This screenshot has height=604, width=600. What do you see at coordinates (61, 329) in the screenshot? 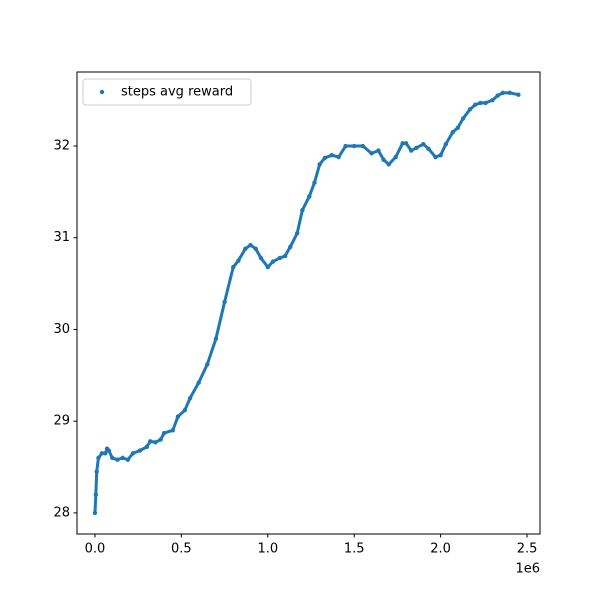
I see `y-tick-label: 30` at bounding box center [61, 329].